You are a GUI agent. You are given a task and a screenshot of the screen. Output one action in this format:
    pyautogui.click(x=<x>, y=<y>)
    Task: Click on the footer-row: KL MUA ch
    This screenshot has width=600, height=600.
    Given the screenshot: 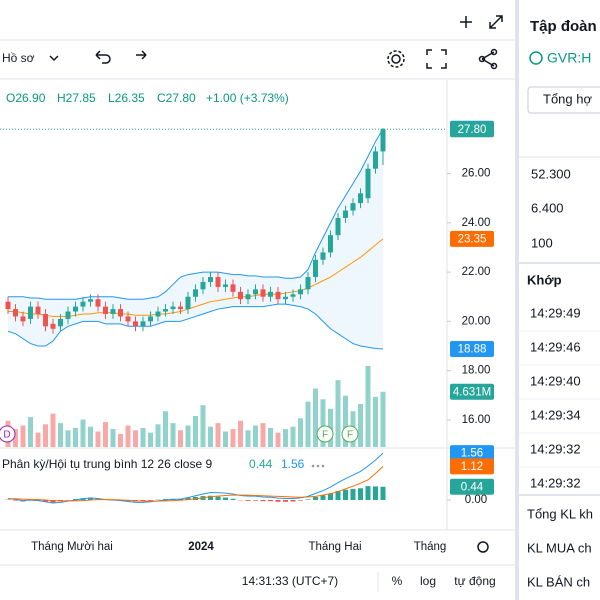 What is the action you would take?
    pyautogui.click(x=559, y=547)
    